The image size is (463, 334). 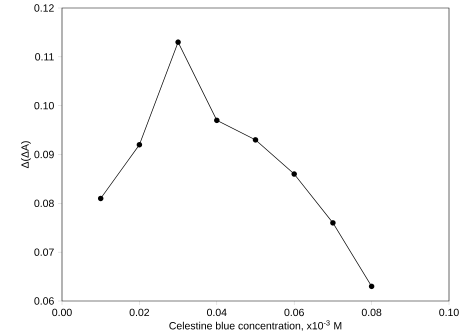 I want to click on y-tick-label: 0.09, so click(x=44, y=154).